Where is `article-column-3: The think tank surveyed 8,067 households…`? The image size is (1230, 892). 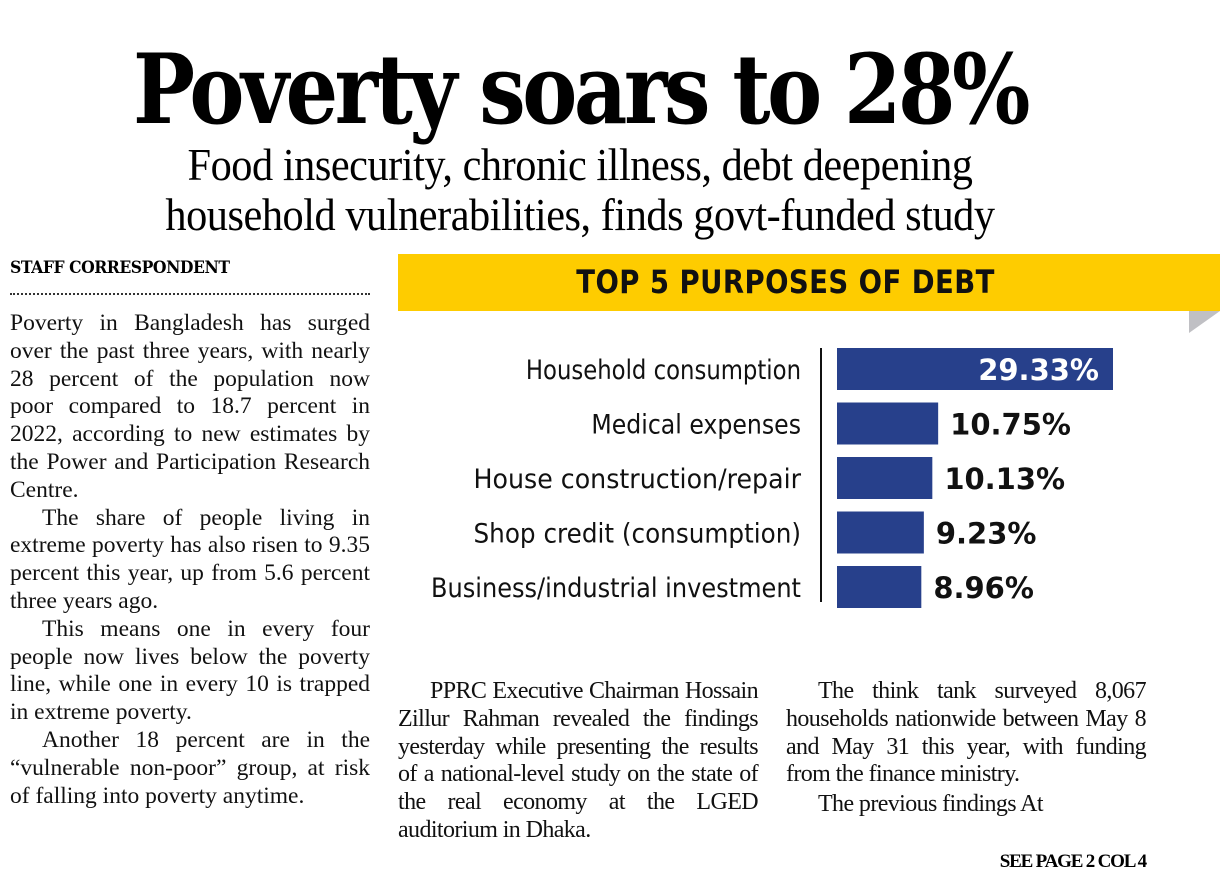
article-column-3: The think tank surveyed 8,067 households… is located at coordinates (966, 748).